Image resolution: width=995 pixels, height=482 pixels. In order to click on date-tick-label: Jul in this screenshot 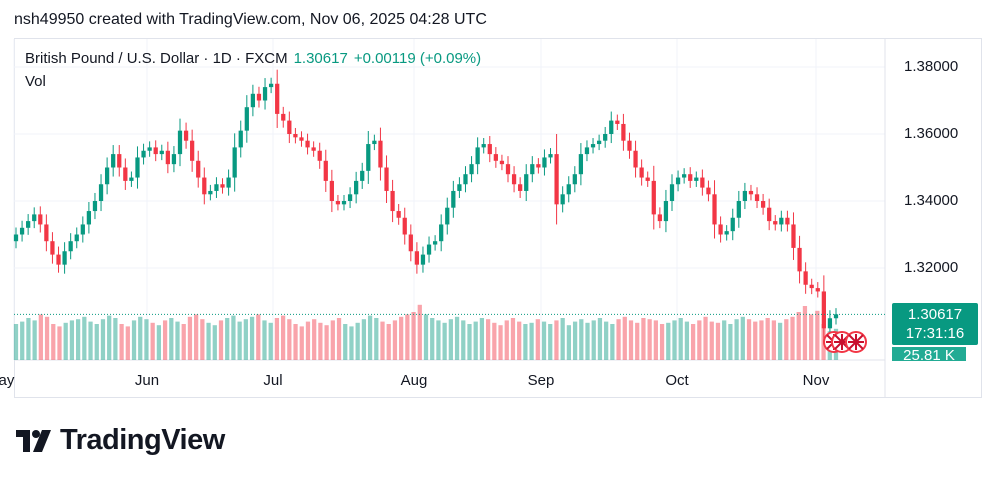, I will do `click(273, 380)`.